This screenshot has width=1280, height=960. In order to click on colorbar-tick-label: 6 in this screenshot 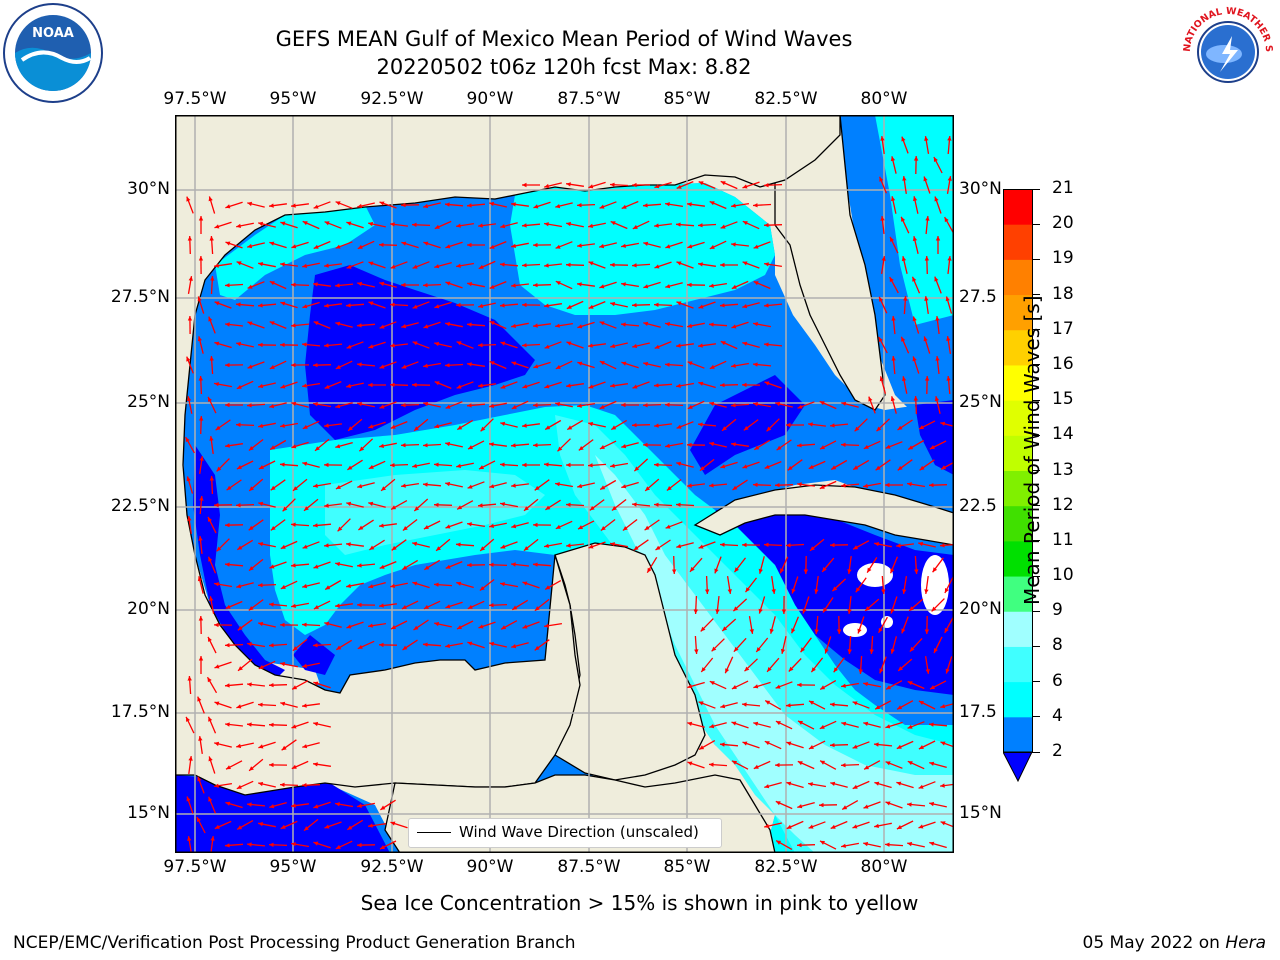, I will do `click(1057, 680)`.